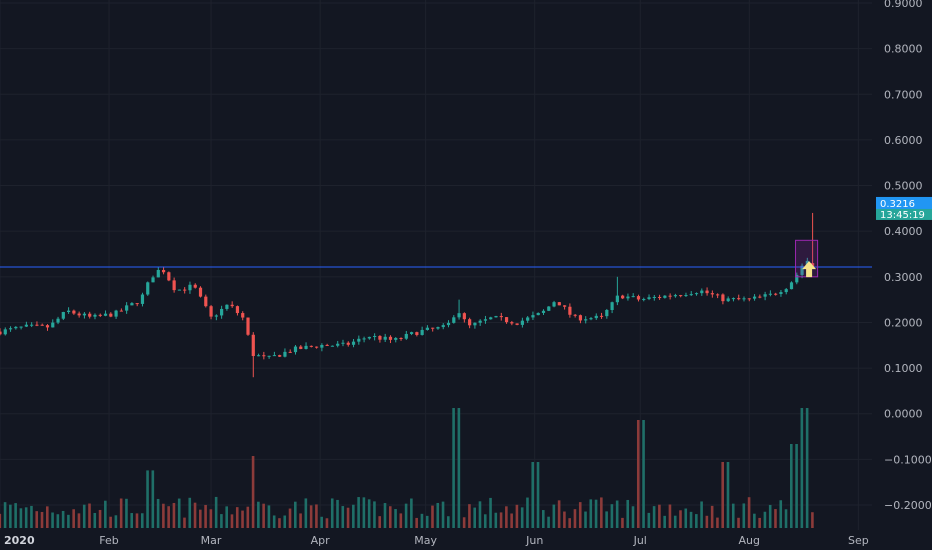 This screenshot has height=550, width=932. Describe the element at coordinates (436, 540) in the screenshot. I see `time-axis: 2020 Feb Mar Apr May Jun Jul Aug Sep` at that location.